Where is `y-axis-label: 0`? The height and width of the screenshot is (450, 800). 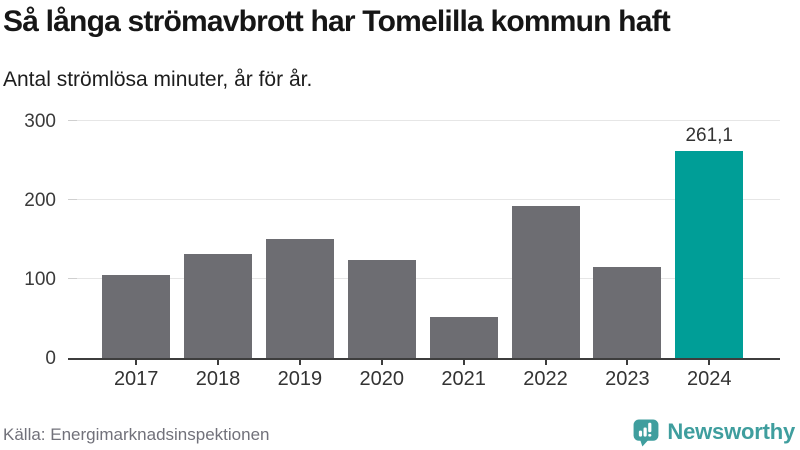 y-axis-label: 0 is located at coordinates (50, 358).